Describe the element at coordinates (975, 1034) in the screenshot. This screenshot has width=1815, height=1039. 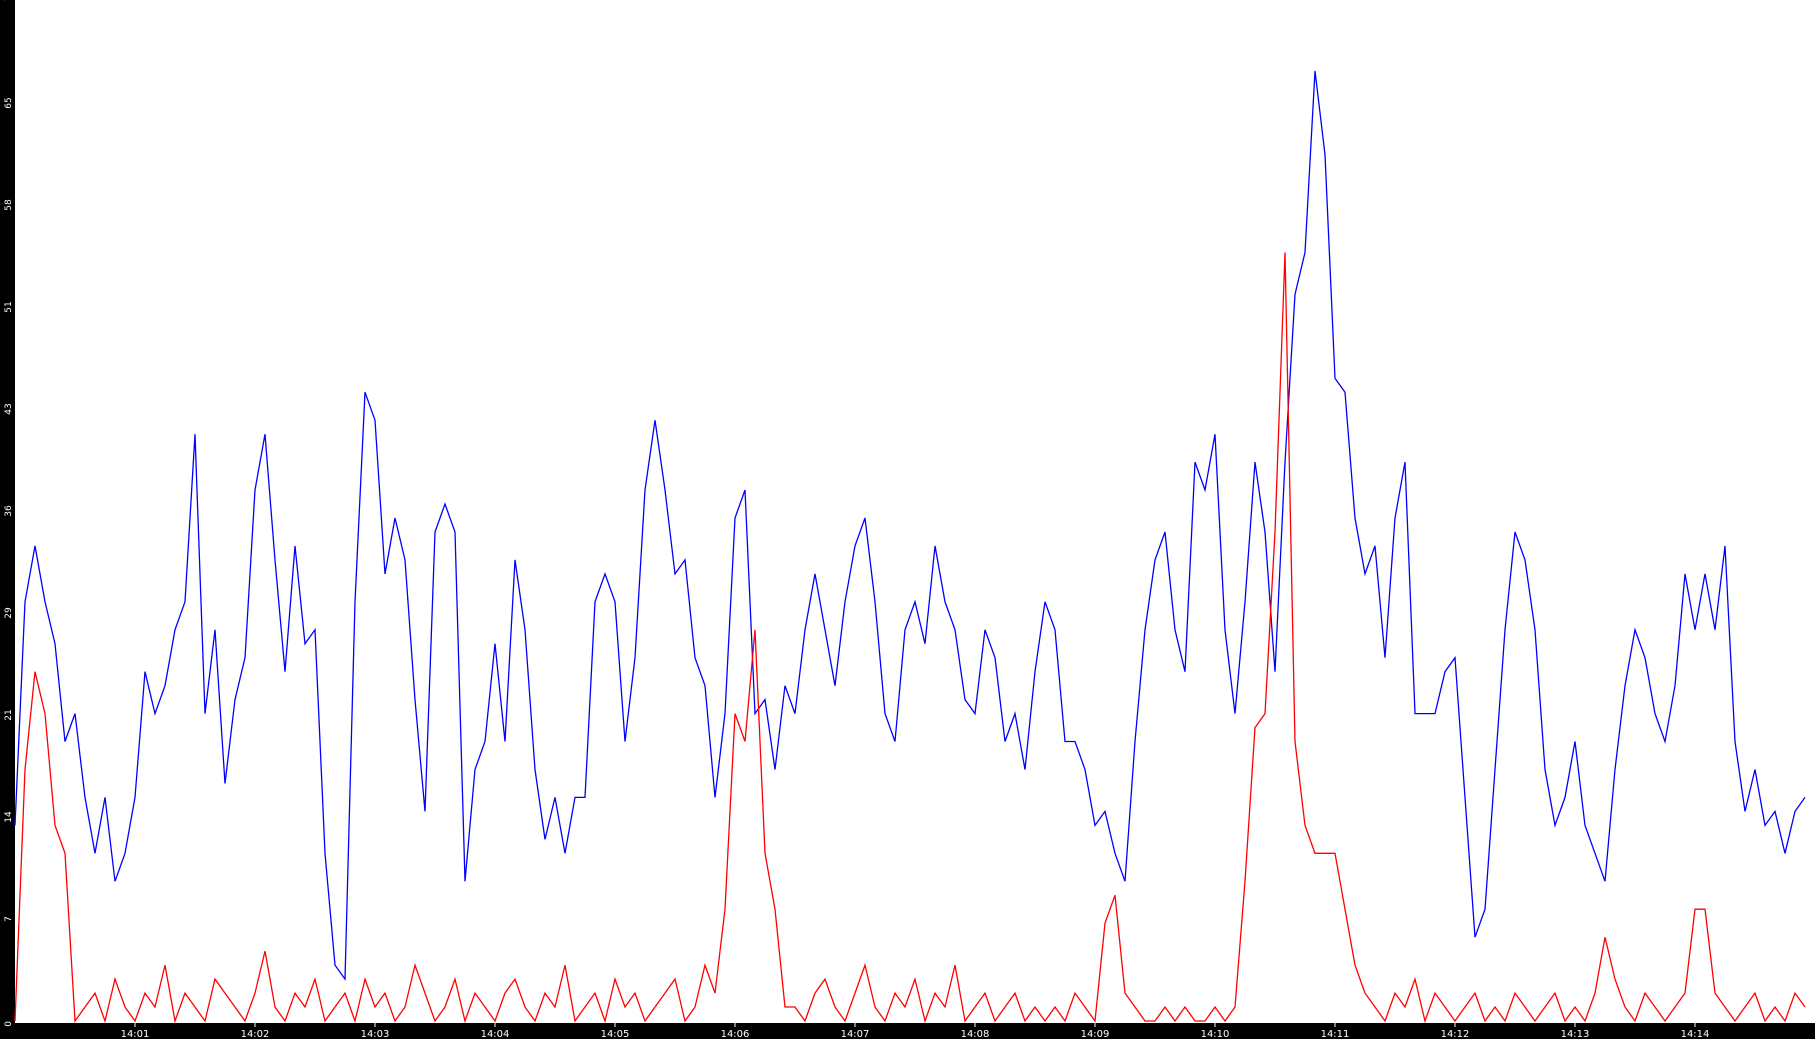
I see `x-tick-label: 14:08` at that location.